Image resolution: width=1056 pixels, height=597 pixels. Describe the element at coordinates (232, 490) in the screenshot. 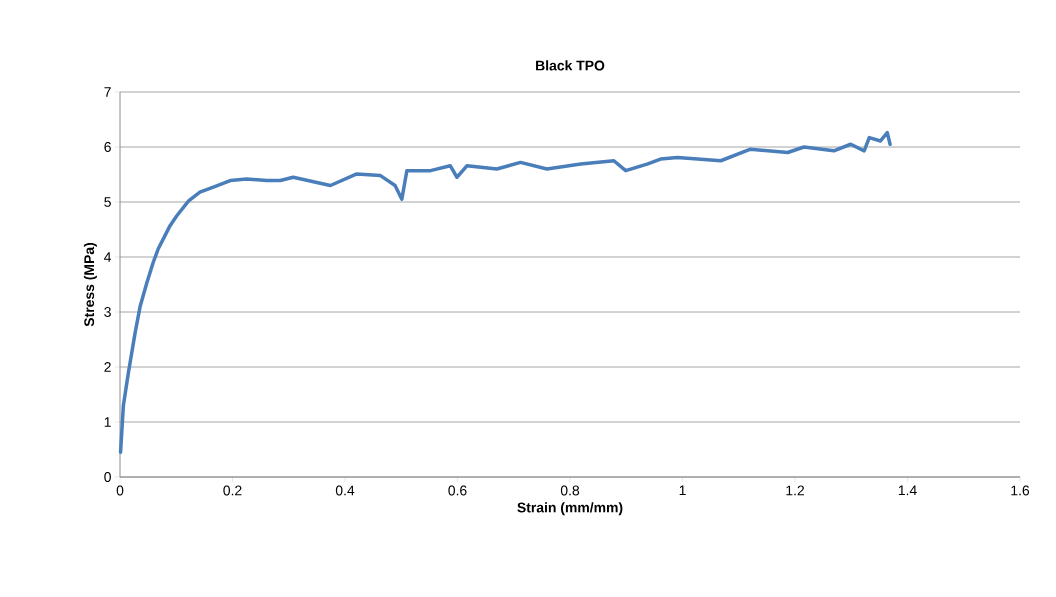

I see `x-tick-label: 0.2` at that location.